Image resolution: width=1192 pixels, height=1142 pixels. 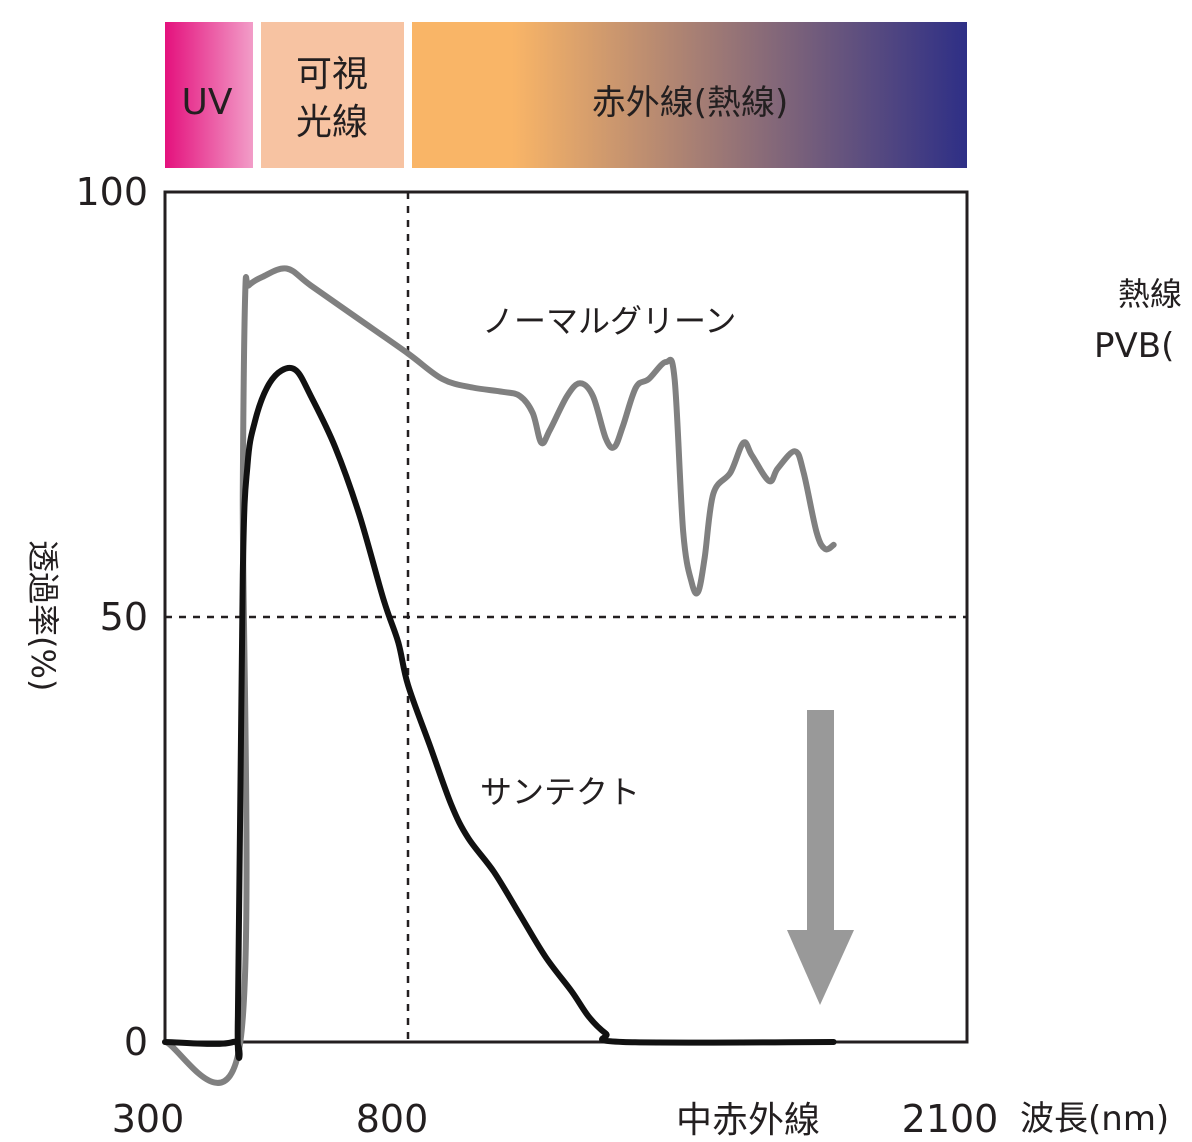 What do you see at coordinates (820, 857) in the screenshot?
I see `down-arrow-icon` at bounding box center [820, 857].